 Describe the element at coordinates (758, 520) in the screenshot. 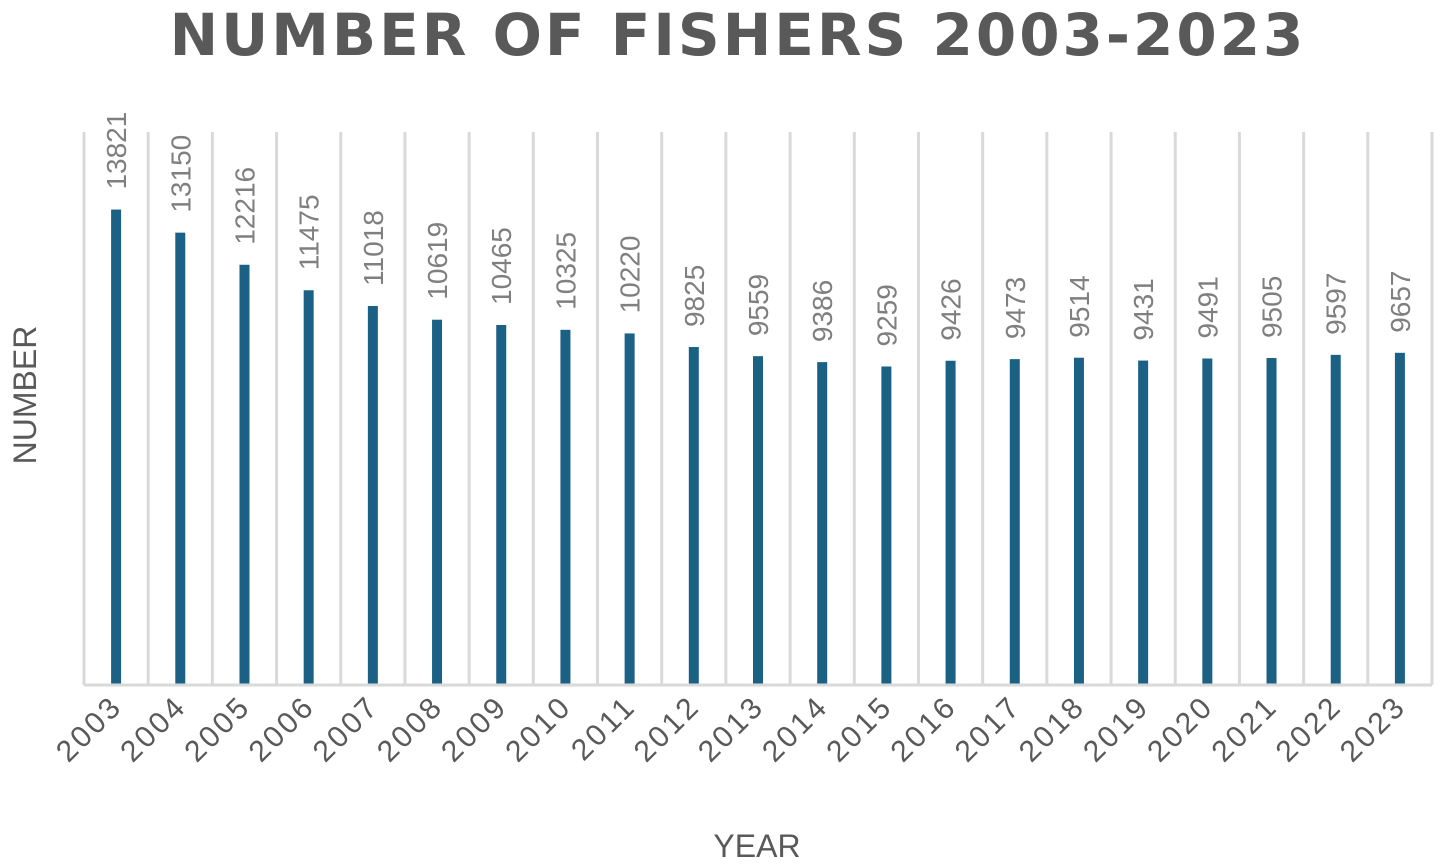

I see `bar-2013` at that location.